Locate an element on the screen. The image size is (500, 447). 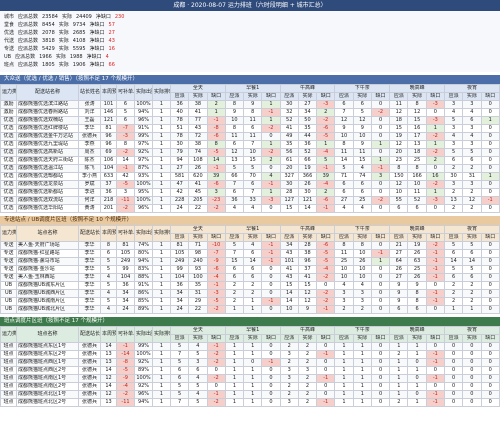
cell: 14 is located at coordinates (289, 301).